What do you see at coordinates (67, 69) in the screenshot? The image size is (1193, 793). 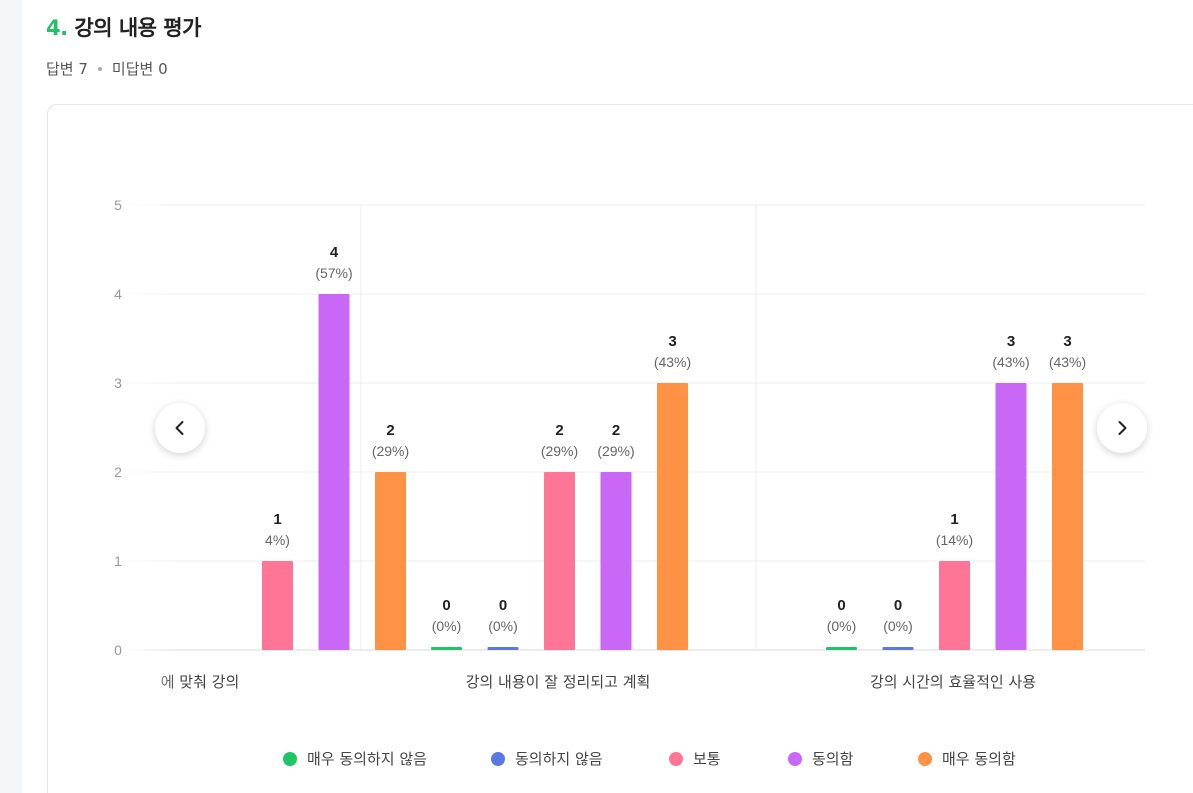 I see `answered-count: 답변 7` at bounding box center [67, 69].